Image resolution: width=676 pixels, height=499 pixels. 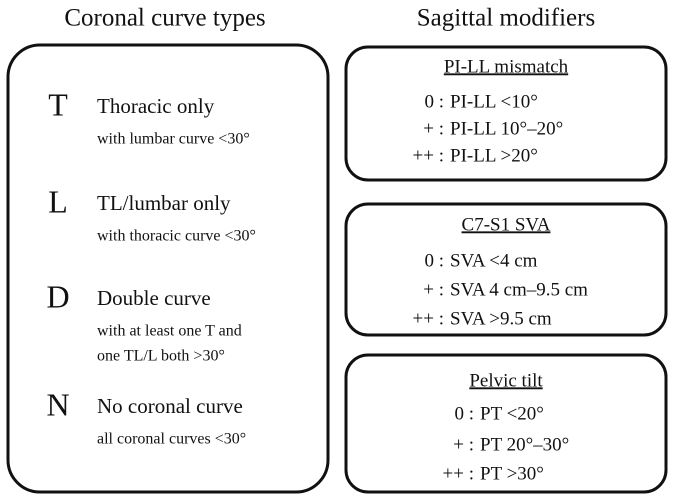 What do you see at coordinates (506, 18) in the screenshot?
I see `sagittal-title: Sagittal modifiers` at bounding box center [506, 18].